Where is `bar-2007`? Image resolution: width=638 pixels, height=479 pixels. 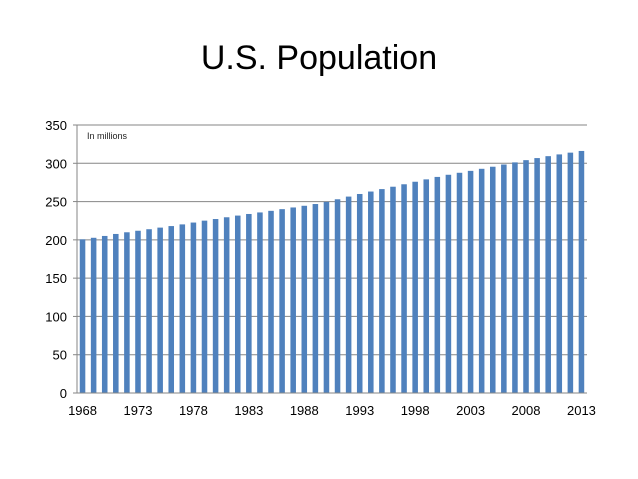 bar-2007 is located at coordinates (515, 277).